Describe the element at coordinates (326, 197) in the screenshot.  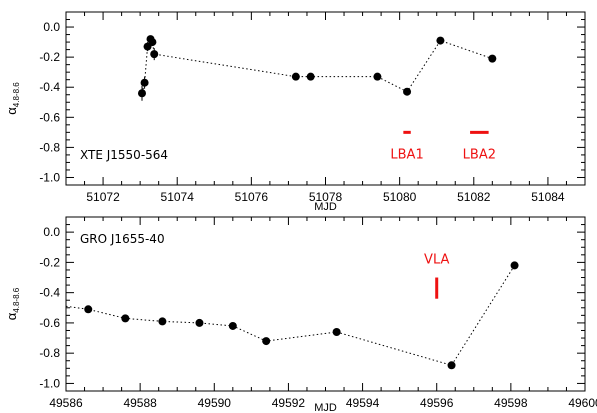
I see `x-tick-label: 51078` at that location.